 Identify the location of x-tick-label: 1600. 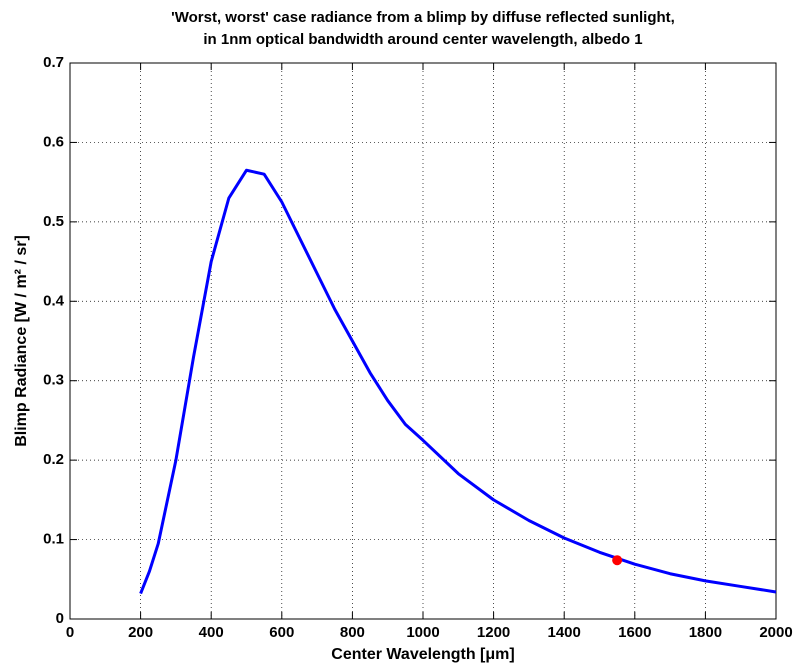
(634, 632).